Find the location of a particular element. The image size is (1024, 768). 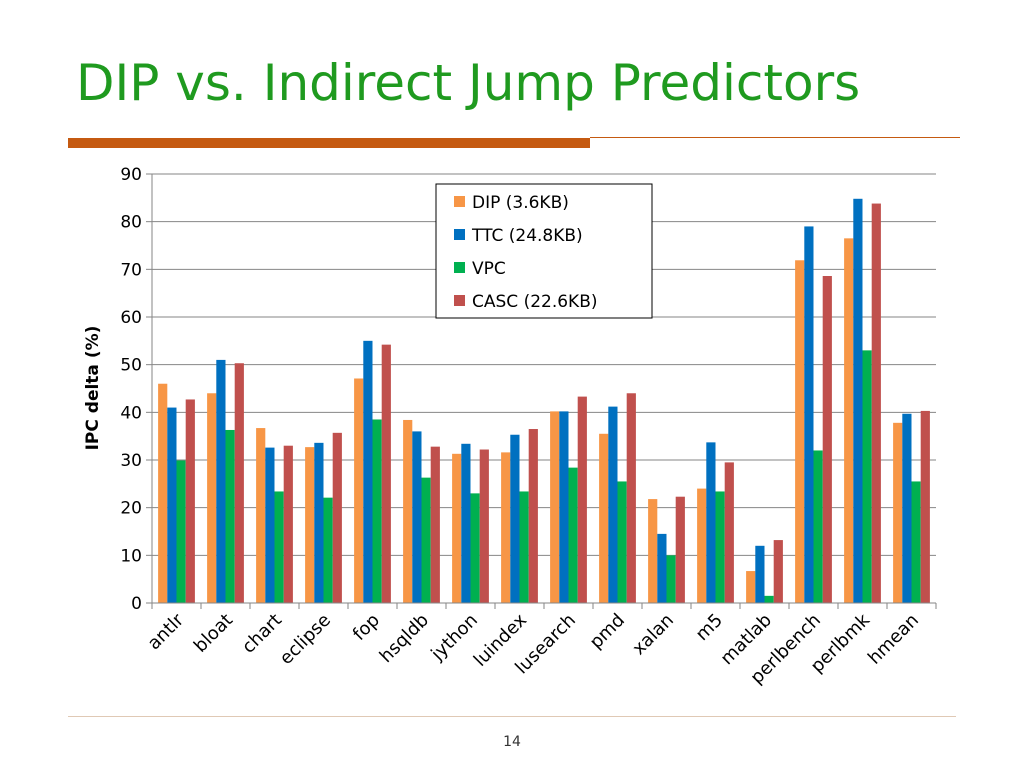

category-label-hmean: hmean is located at coordinates (893, 639).